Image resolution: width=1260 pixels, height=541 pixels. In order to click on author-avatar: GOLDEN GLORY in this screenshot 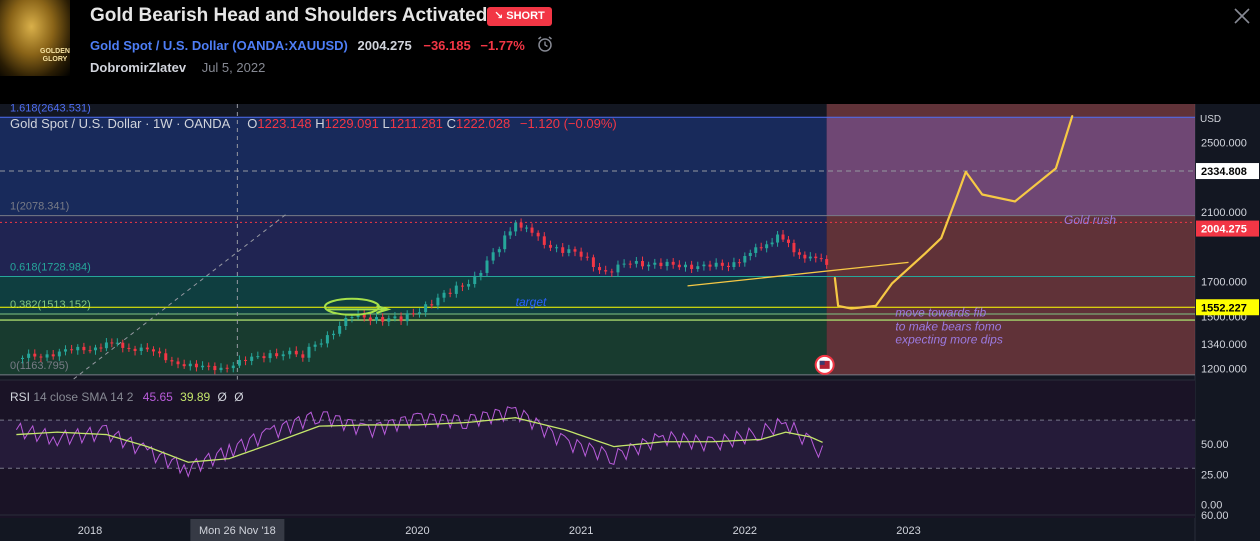, I will do `click(35, 38)`.